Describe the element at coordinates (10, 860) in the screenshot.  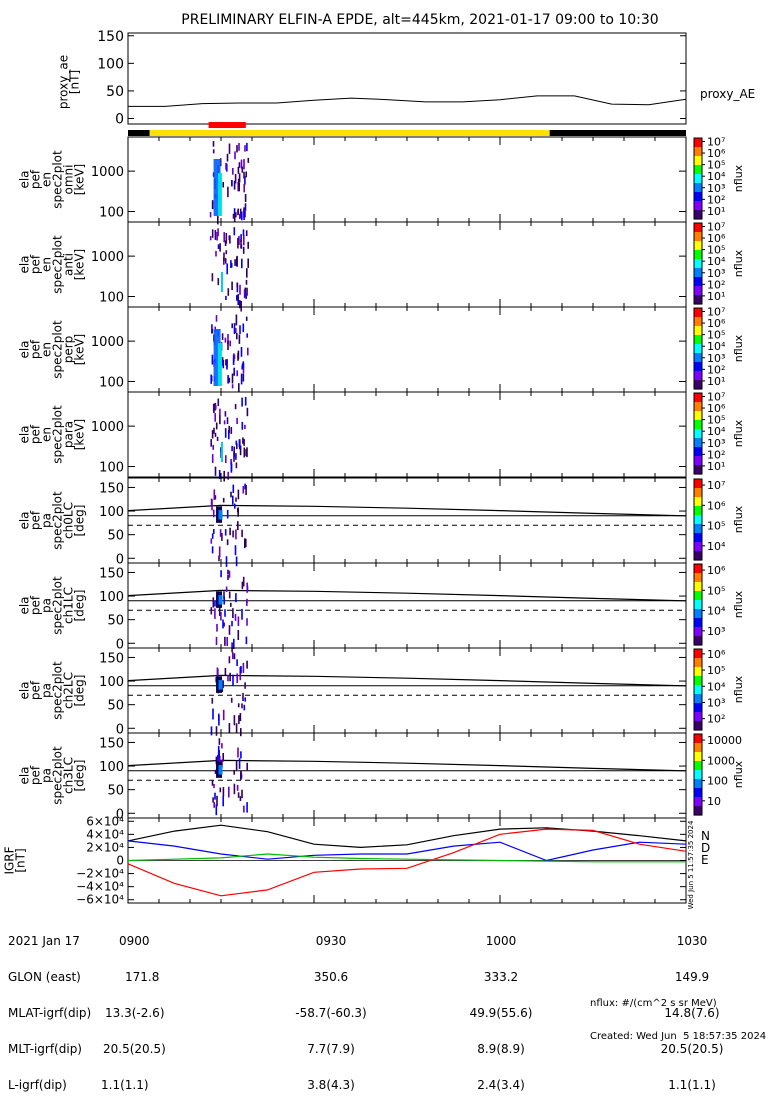
I see `ylabel-line: IGRF` at that location.